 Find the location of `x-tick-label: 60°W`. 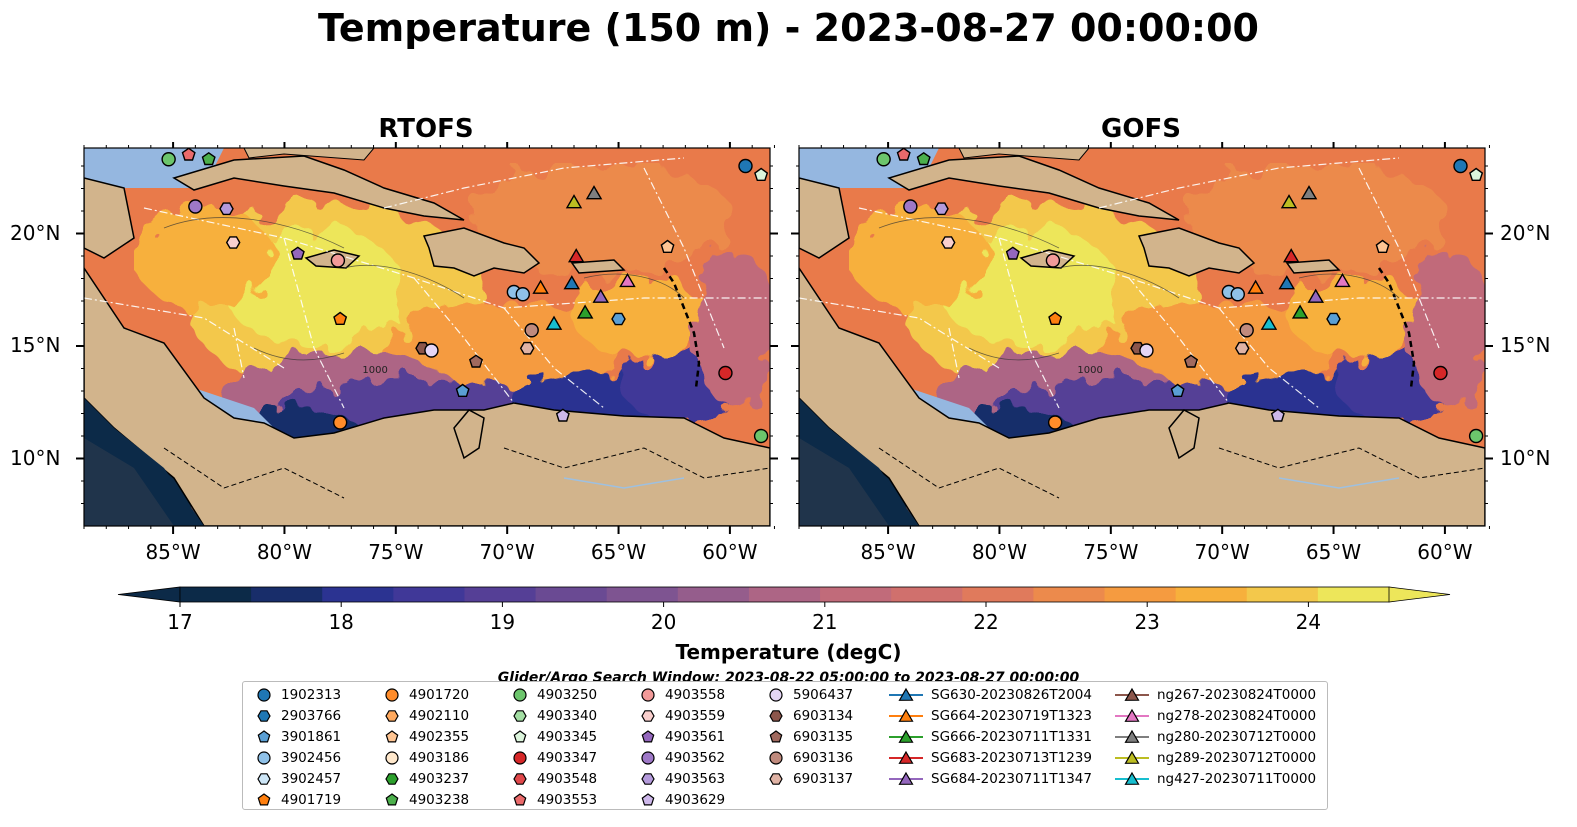

x-tick-label: 60°W is located at coordinates (1445, 552).